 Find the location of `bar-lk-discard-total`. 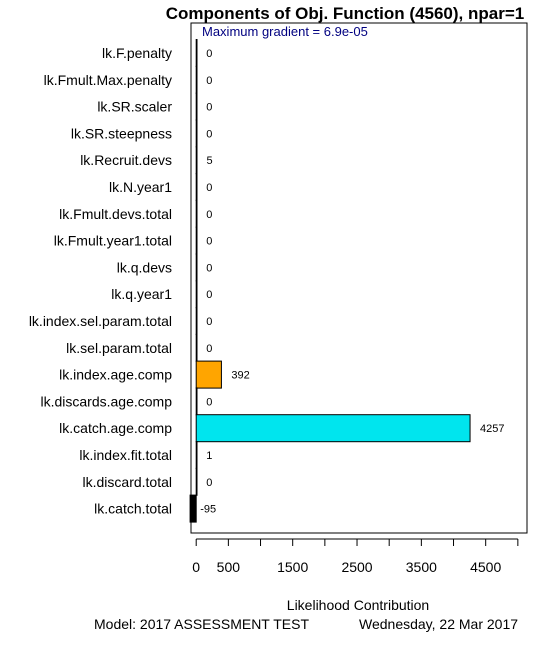

bar-lk-discard-total is located at coordinates (196, 481).